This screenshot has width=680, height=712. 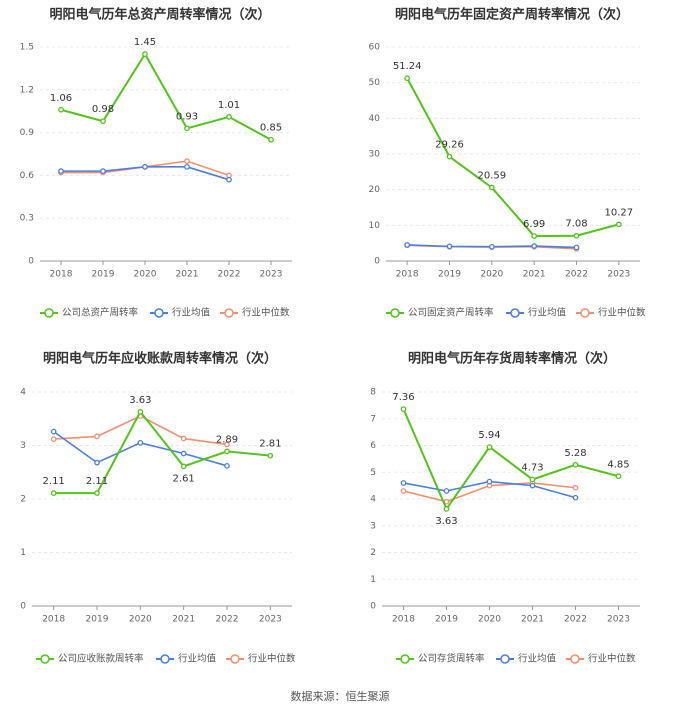 What do you see at coordinates (89, 313) in the screenshot?
I see `legend-item-company: 公司总资产周转率` at bounding box center [89, 313].